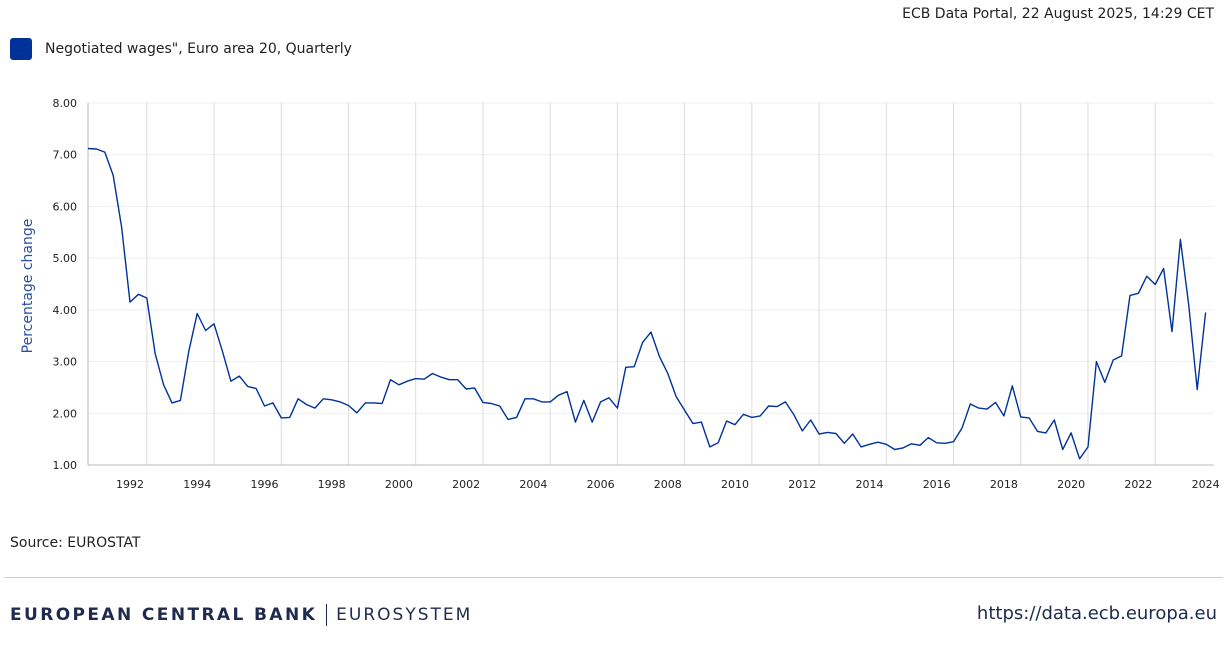  I want to click on ecb-logo: EUROPEAN CENTRAL BANK EUROSYSTEM, so click(241, 615).